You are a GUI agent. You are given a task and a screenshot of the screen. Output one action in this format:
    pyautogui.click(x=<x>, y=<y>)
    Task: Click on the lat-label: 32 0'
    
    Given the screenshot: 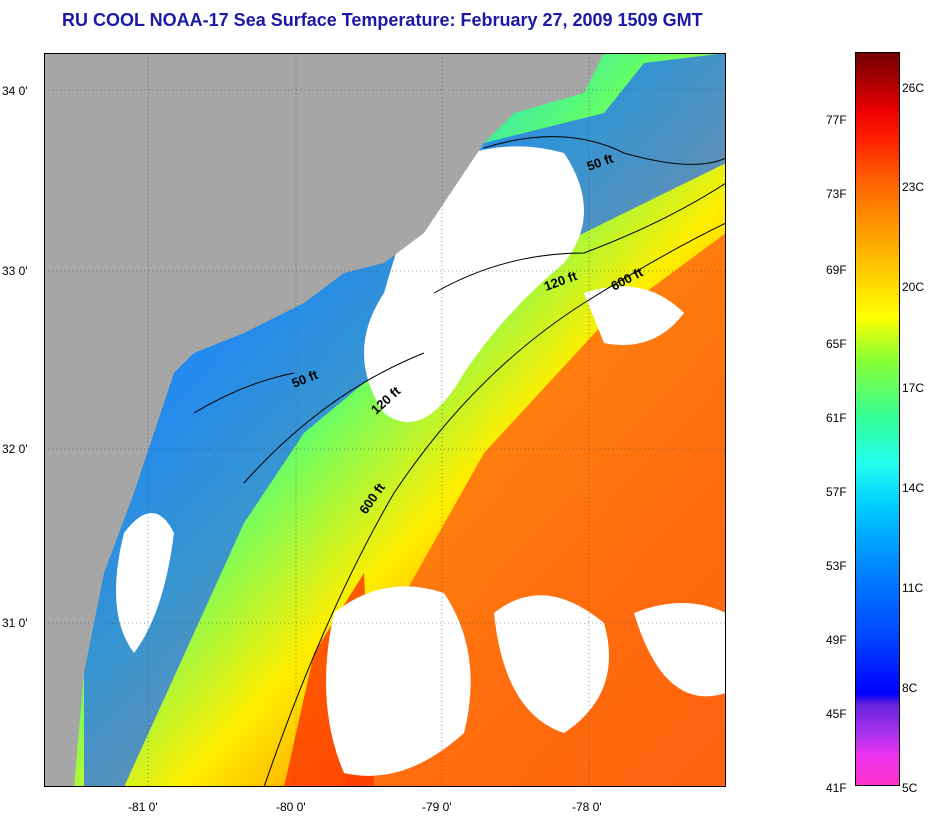 What is the action you would take?
    pyautogui.click(x=15, y=449)
    